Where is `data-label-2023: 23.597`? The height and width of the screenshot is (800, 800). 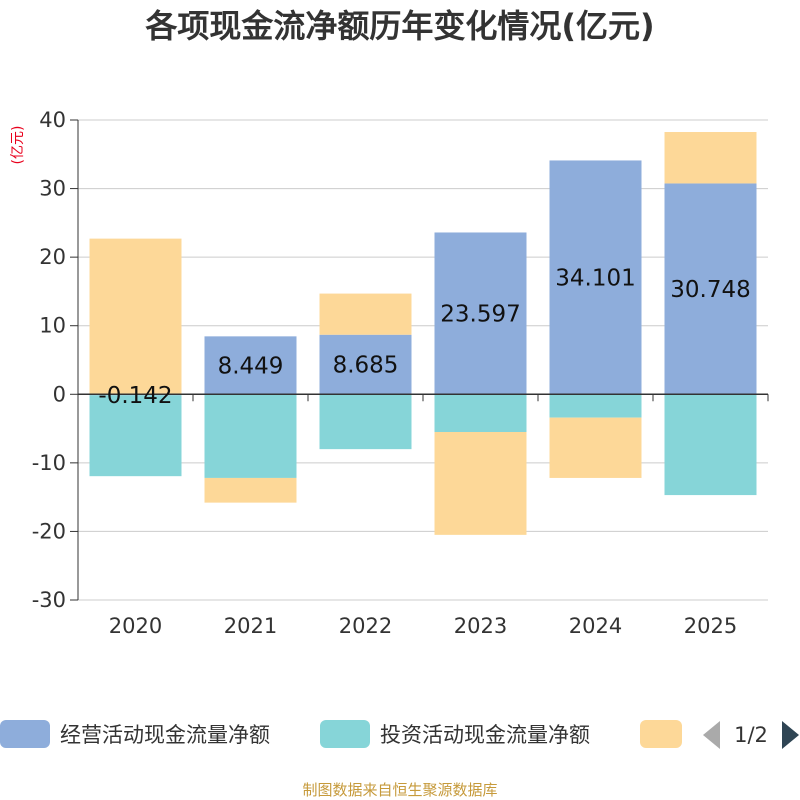
data-label-2023: 23.597 is located at coordinates (480, 314).